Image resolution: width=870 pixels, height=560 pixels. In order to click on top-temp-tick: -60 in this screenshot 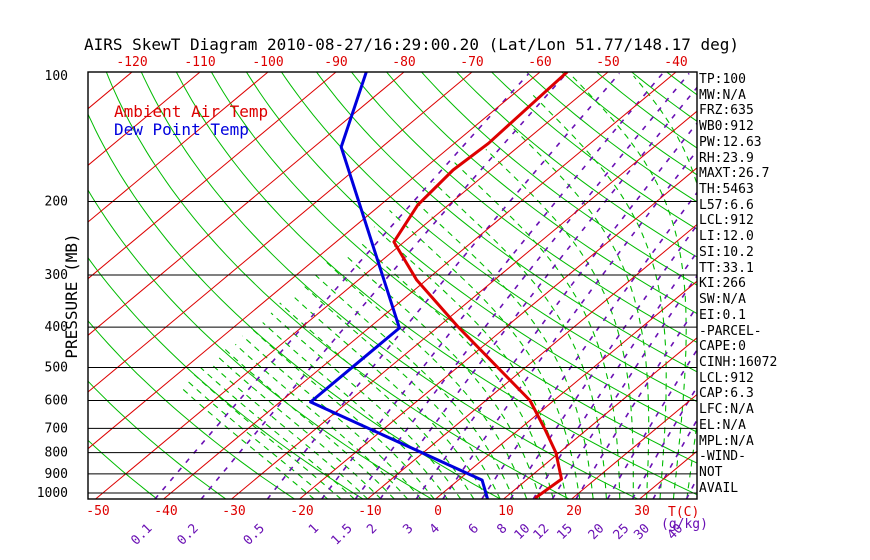, I will do `click(539, 62)`.